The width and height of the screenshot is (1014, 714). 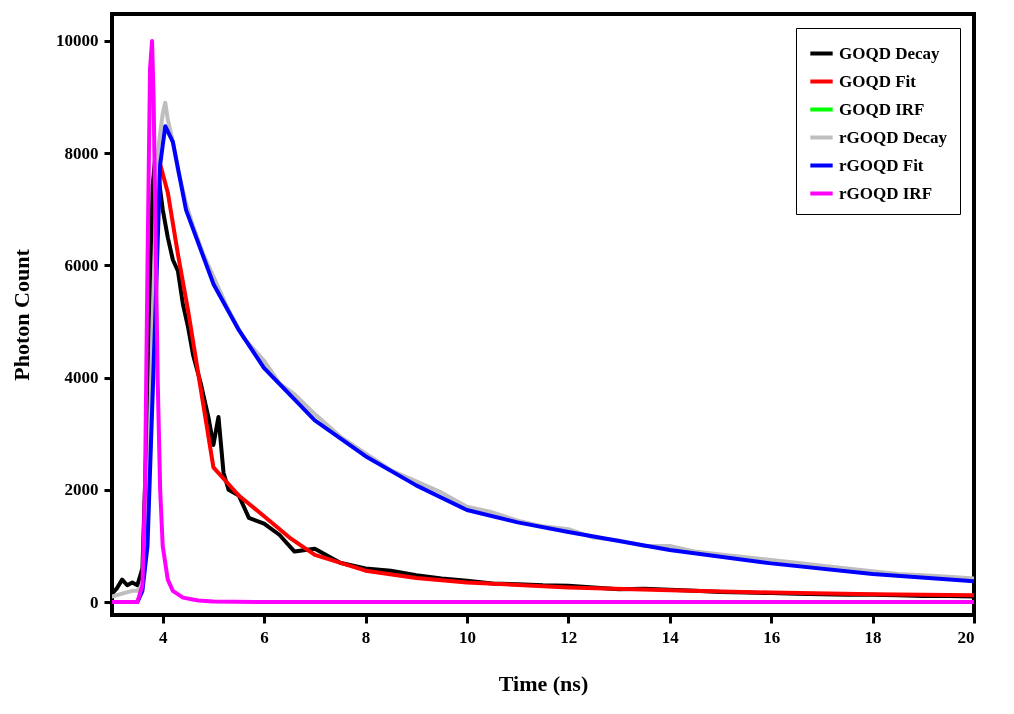 What do you see at coordinates (264, 637) in the screenshot?
I see `x-tick-label: 6` at bounding box center [264, 637].